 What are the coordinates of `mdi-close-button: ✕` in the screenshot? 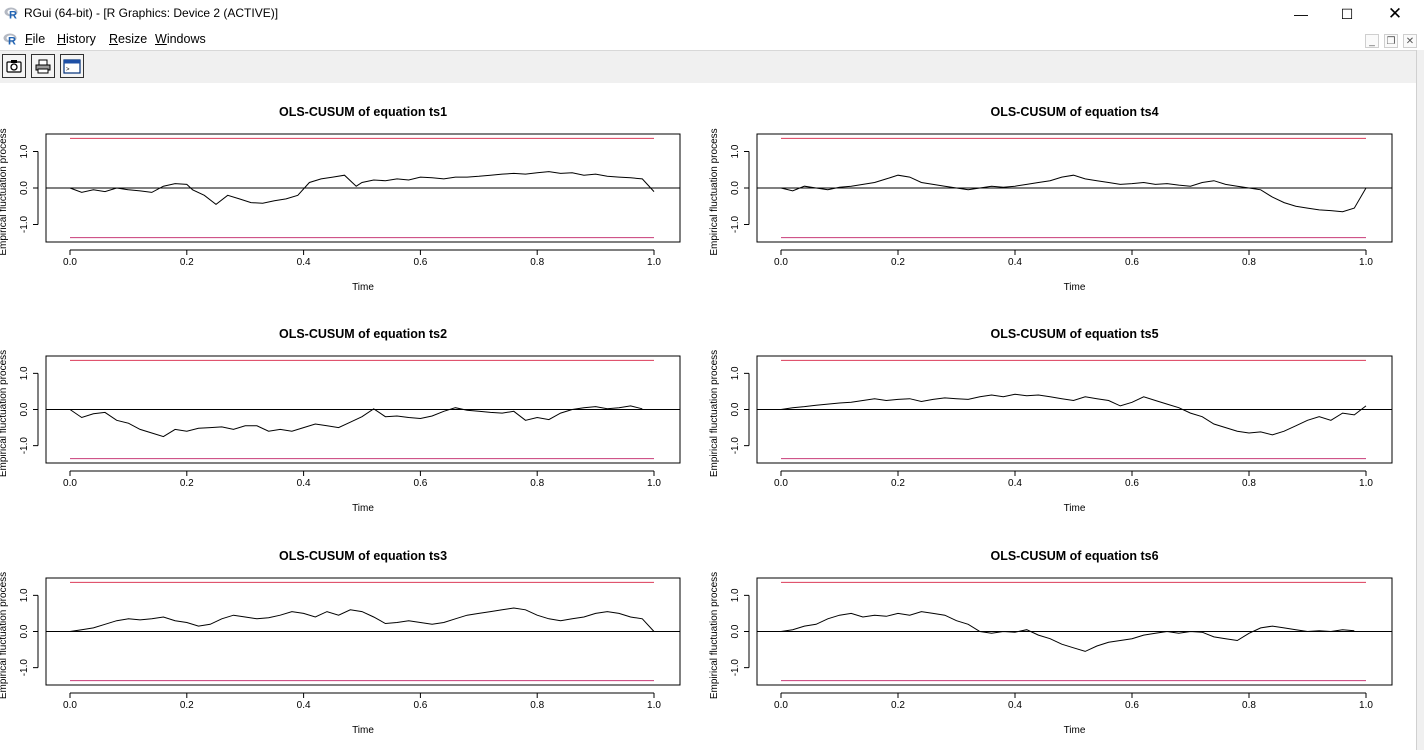 It's located at (1410, 41).